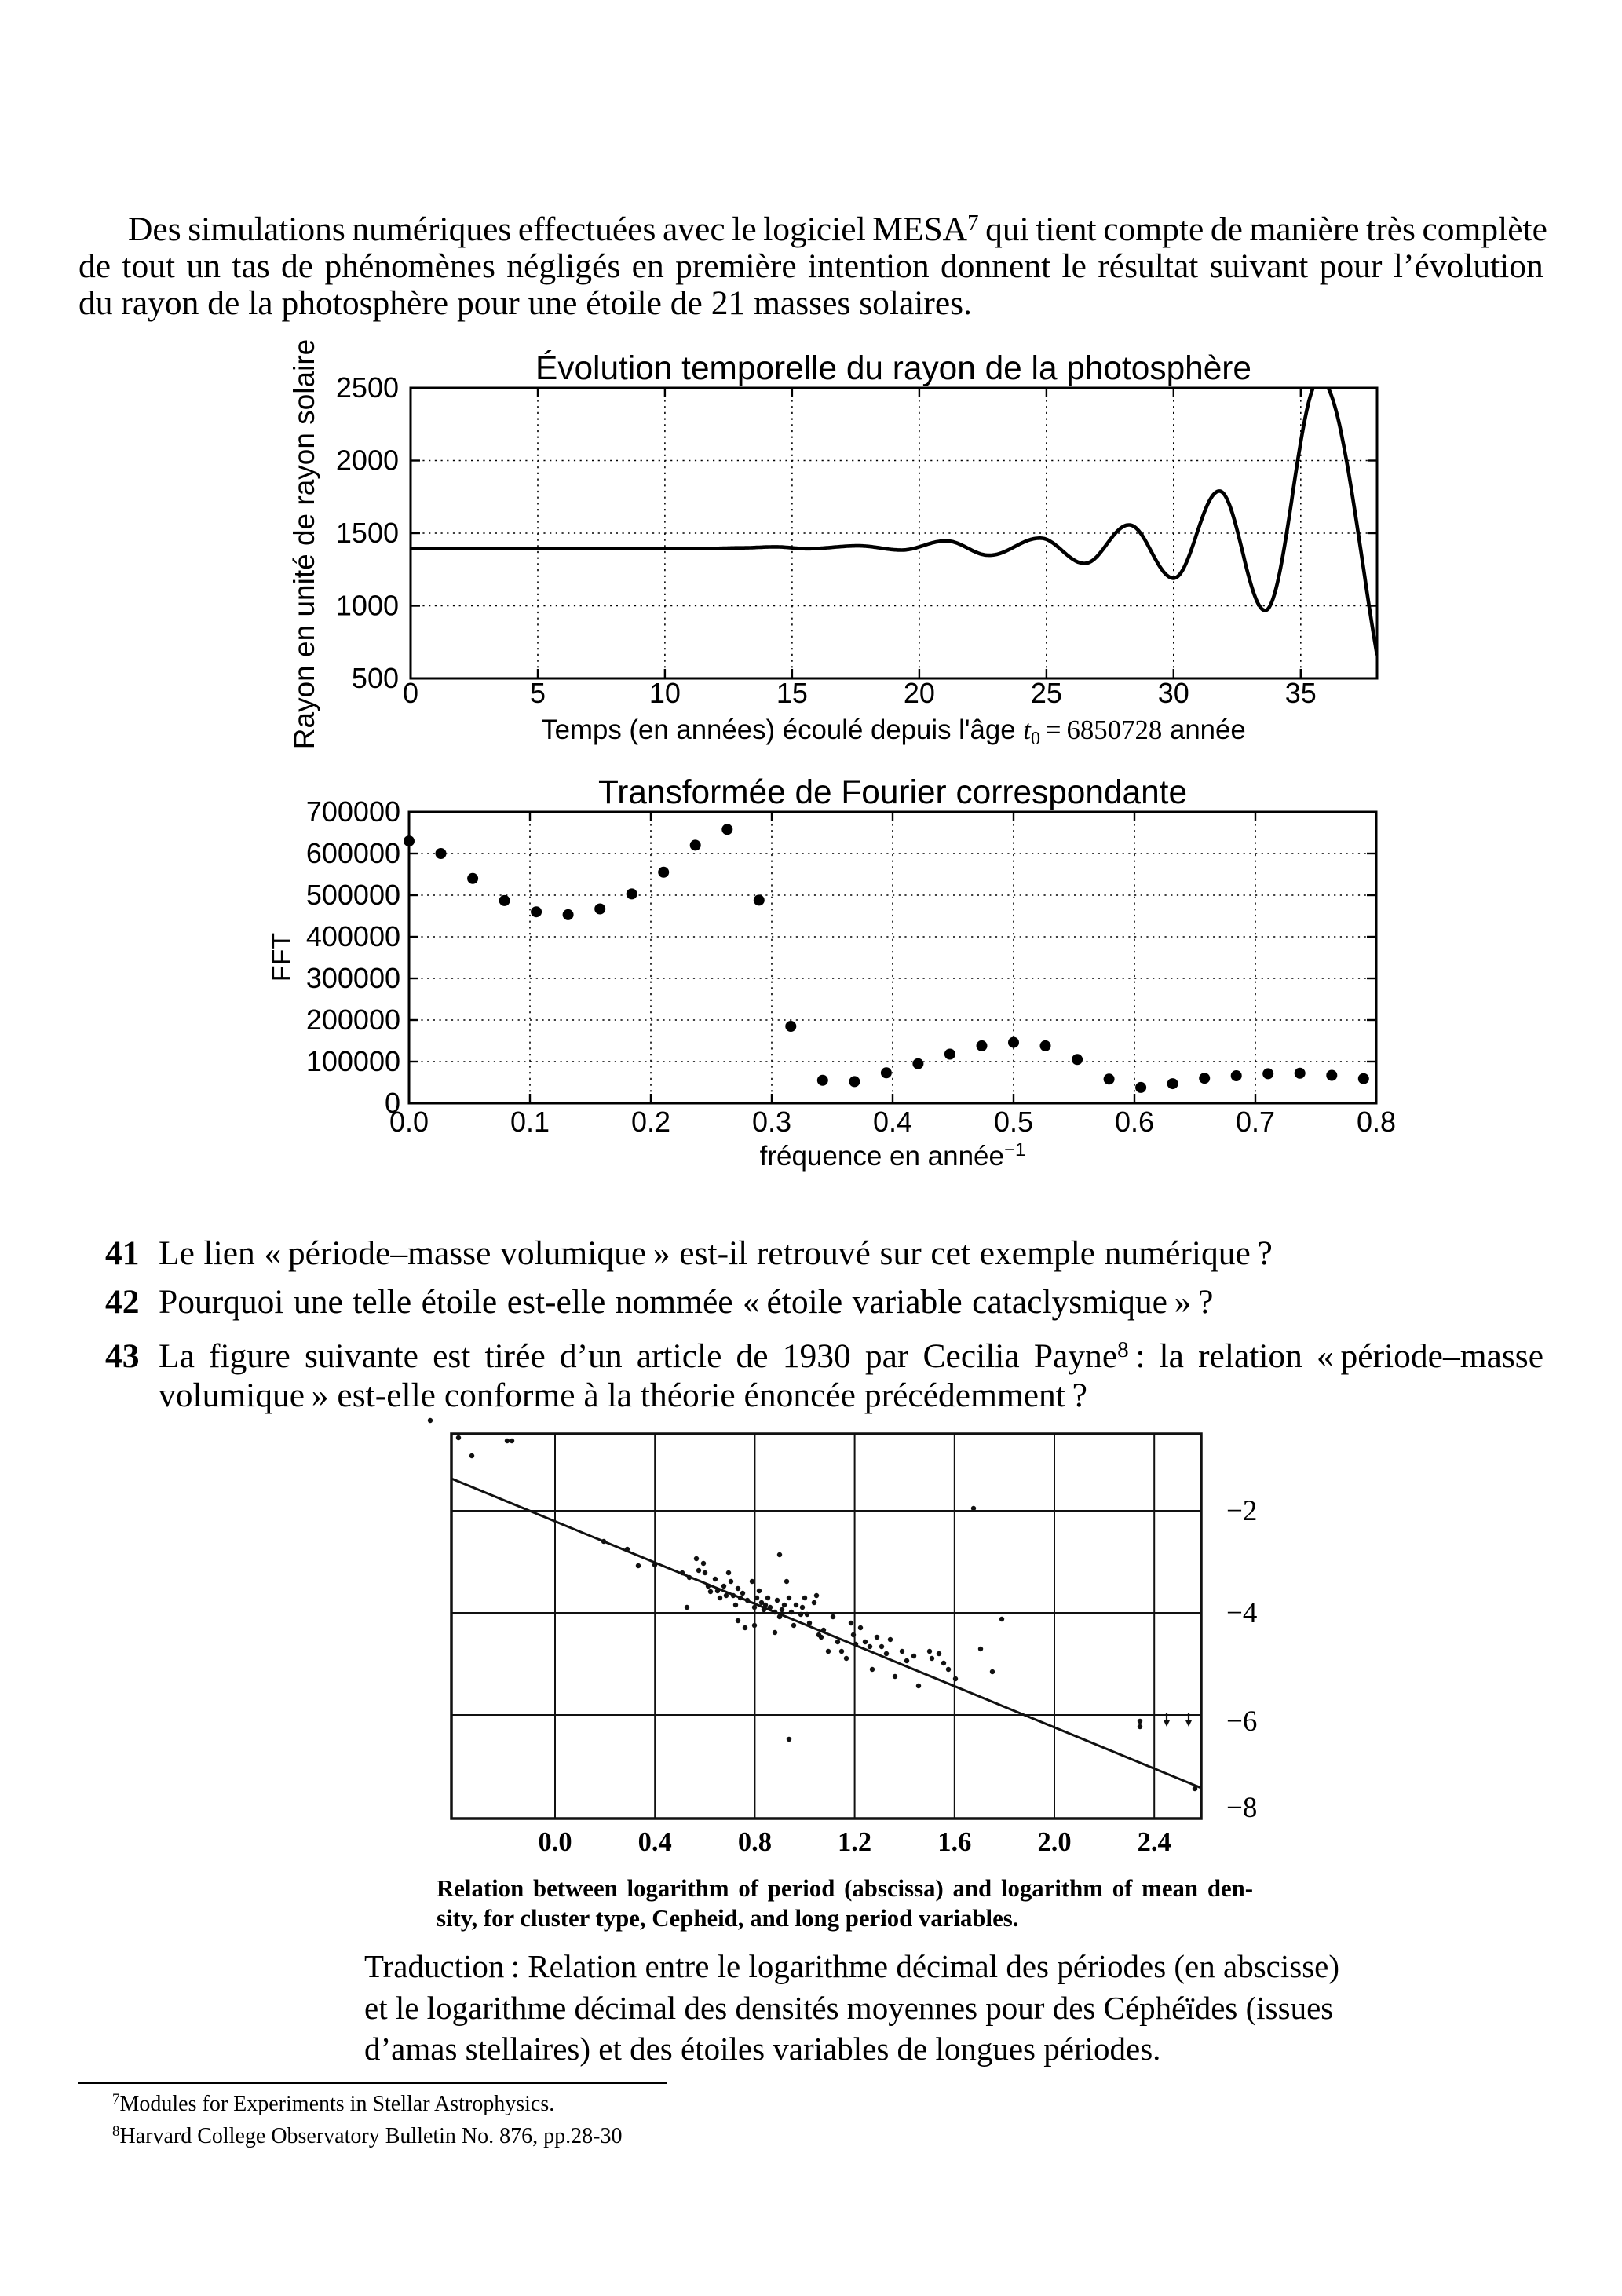 The width and height of the screenshot is (1622, 2296). Describe the element at coordinates (353, 812) in the screenshot. I see `svg-text: 700000` at that location.